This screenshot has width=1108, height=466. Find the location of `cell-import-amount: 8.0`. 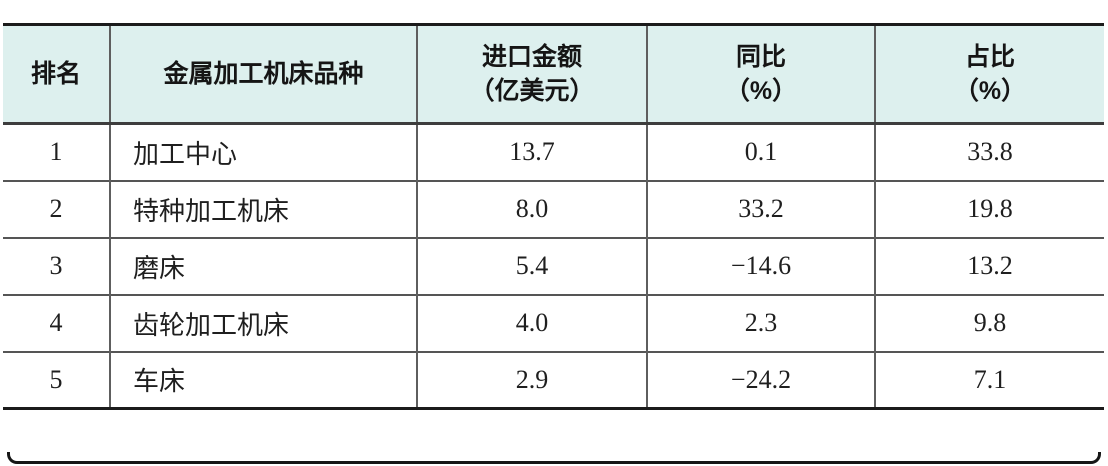

cell-import-amount: 8.0 is located at coordinates (531, 208).